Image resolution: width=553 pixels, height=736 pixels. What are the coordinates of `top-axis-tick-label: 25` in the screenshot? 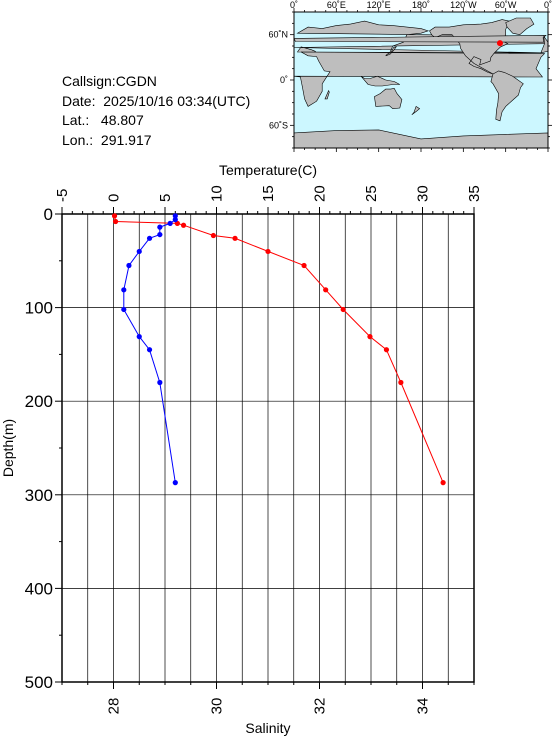 It's located at (371, 193).